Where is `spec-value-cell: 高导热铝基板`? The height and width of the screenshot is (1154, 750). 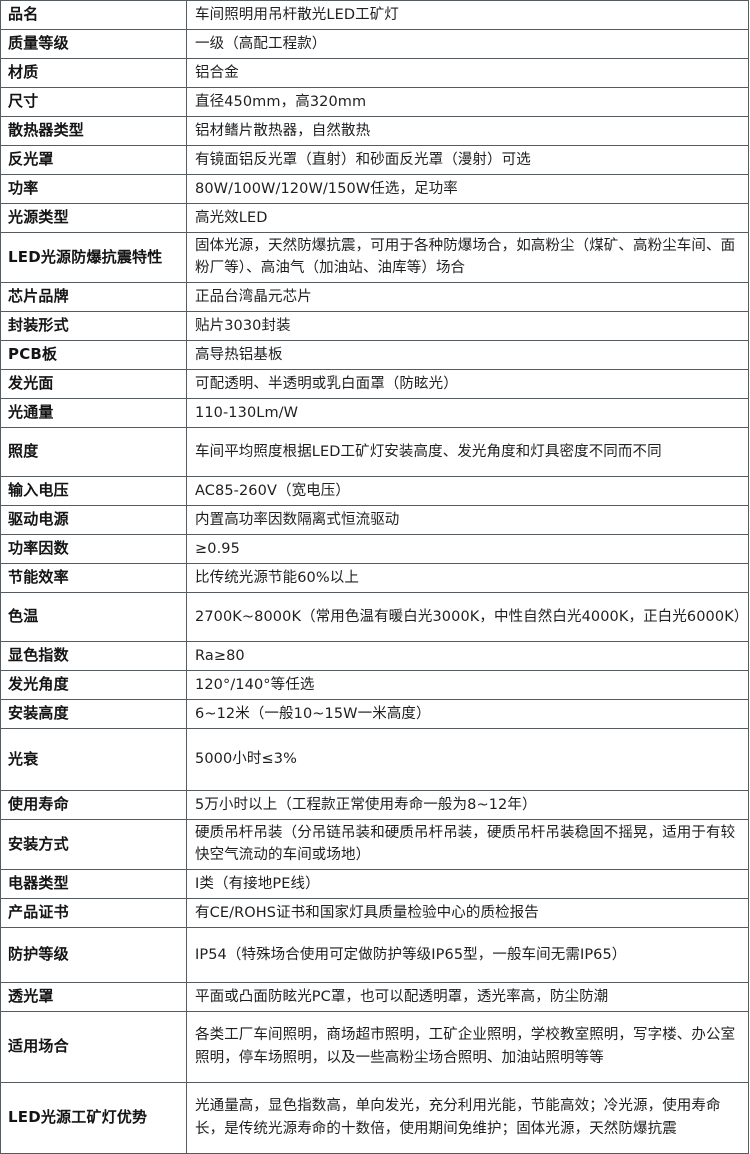 spec-value-cell: 高导热铝基板 is located at coordinates (467, 354).